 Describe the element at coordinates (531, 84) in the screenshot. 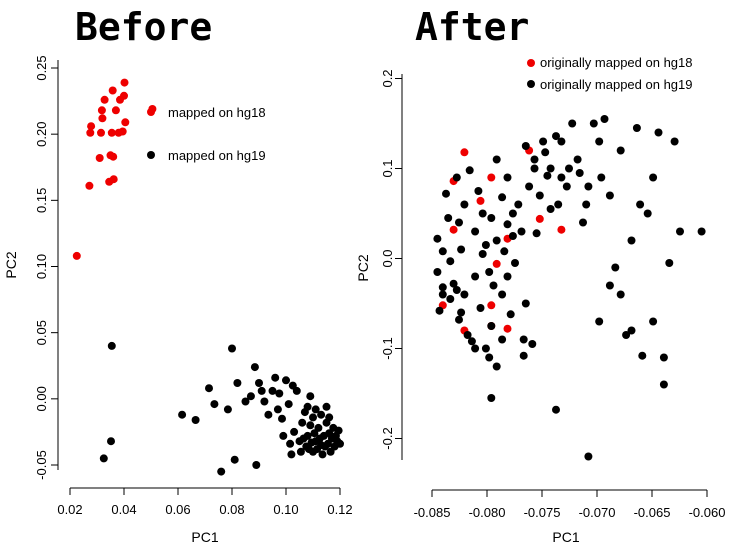

I see `legend-marker-hg19` at that location.